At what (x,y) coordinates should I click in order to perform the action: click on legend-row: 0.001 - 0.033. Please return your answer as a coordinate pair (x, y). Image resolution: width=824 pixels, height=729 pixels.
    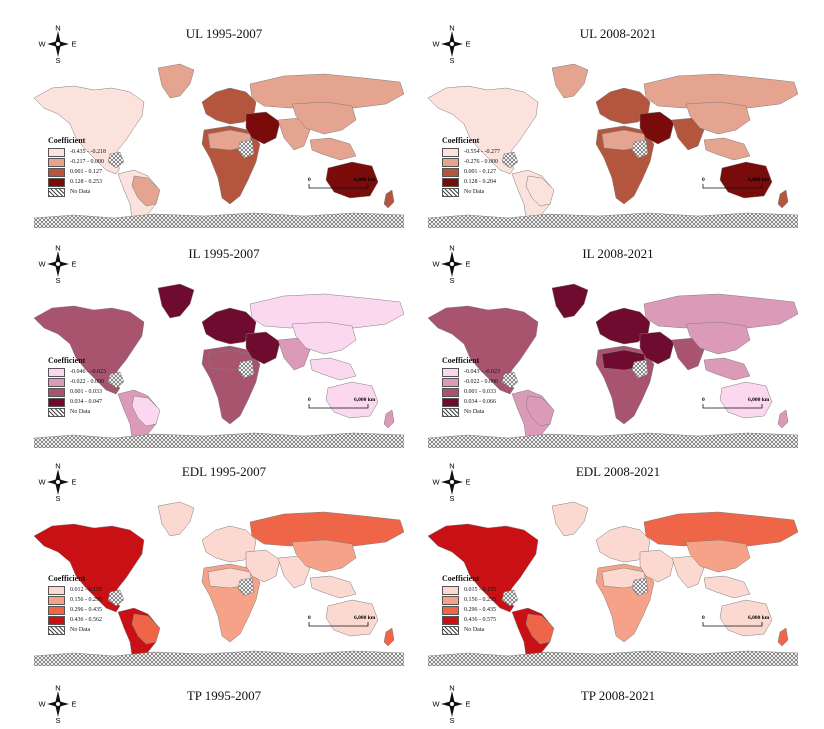
    Looking at the image, I should click on (471, 392).